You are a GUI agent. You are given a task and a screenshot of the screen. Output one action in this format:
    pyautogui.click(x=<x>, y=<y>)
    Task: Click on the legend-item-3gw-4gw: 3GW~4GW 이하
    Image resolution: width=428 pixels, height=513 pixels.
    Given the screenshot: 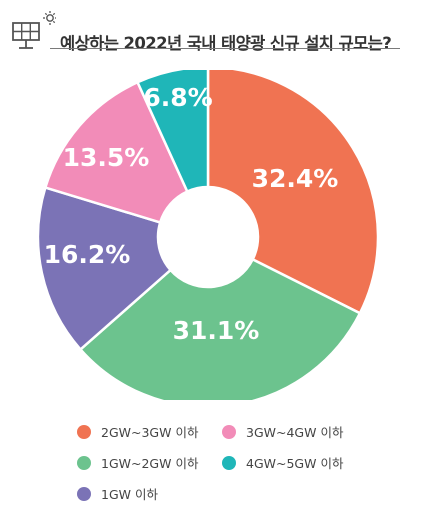 What is the action you would take?
    pyautogui.click(x=282, y=431)
    